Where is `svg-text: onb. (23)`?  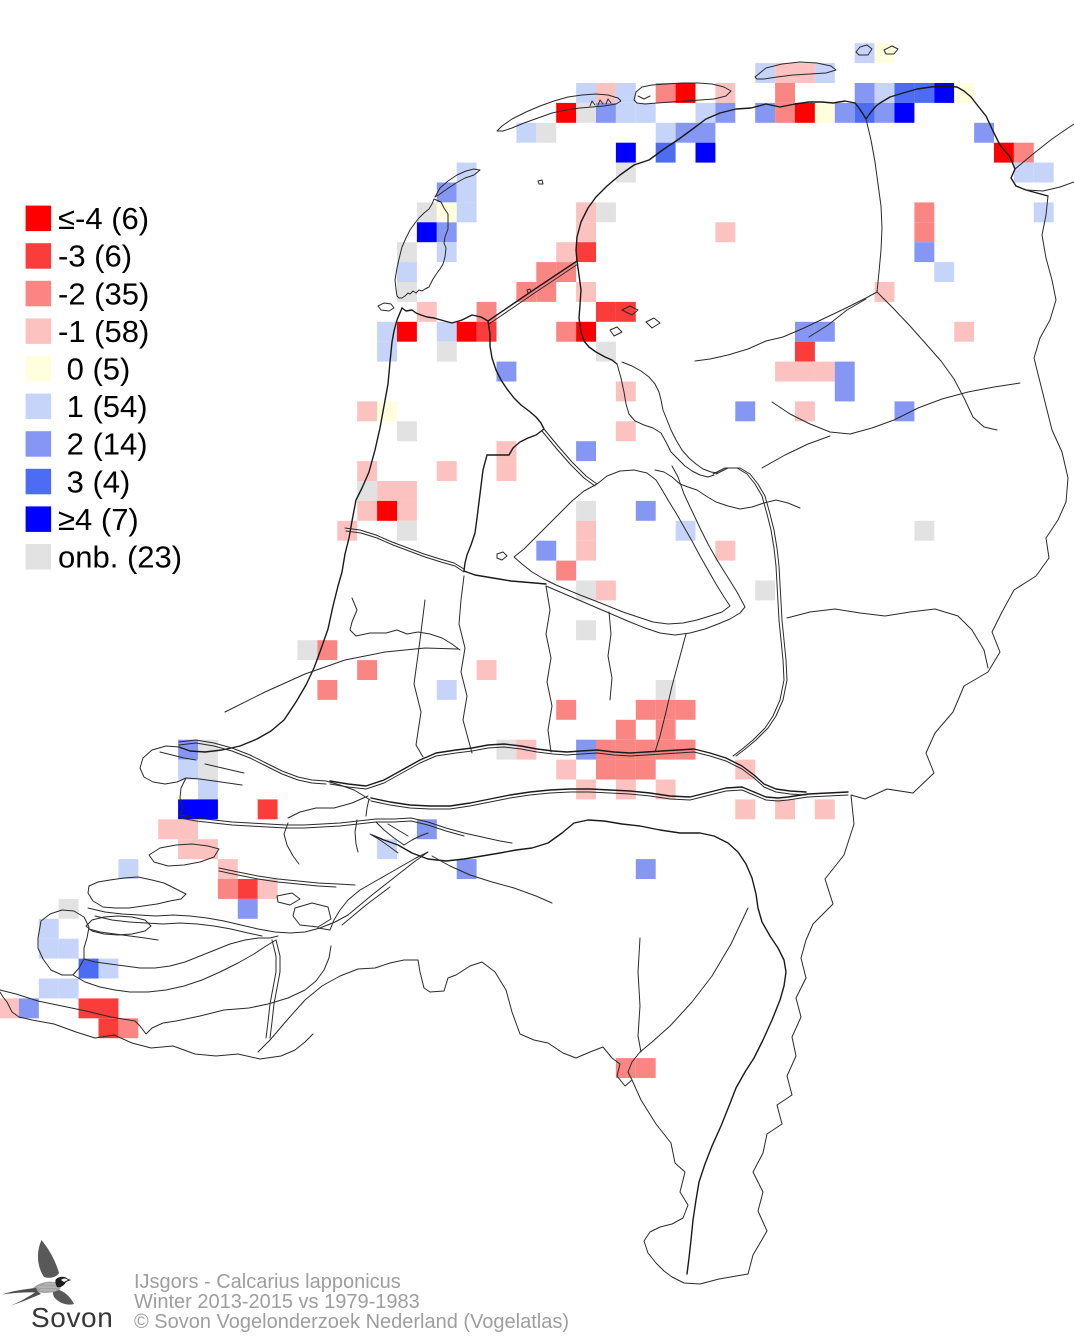 svg-text: onb. (23) is located at coordinates (120, 557).